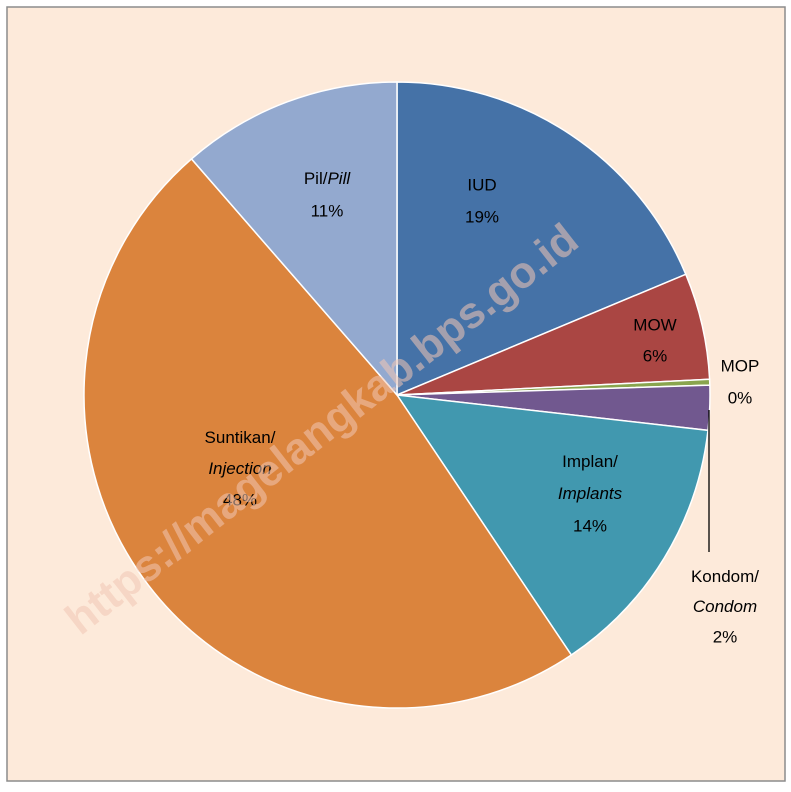  What do you see at coordinates (655, 355) in the screenshot?
I see `value-label: 6%` at bounding box center [655, 355].